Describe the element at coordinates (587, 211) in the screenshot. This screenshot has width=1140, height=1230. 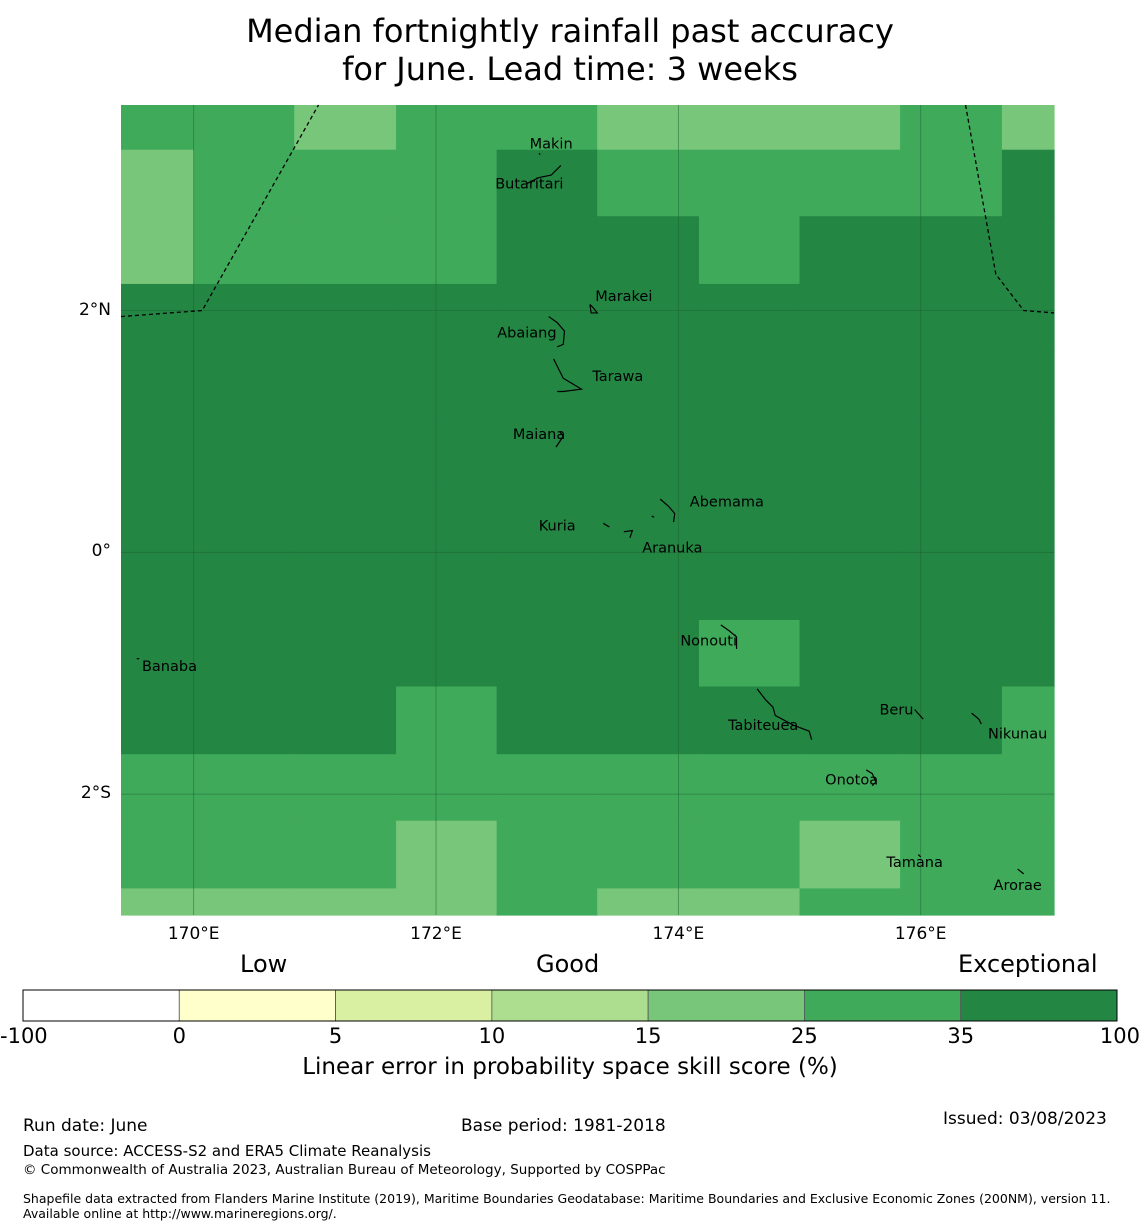
I see `eez-boundary` at that location.